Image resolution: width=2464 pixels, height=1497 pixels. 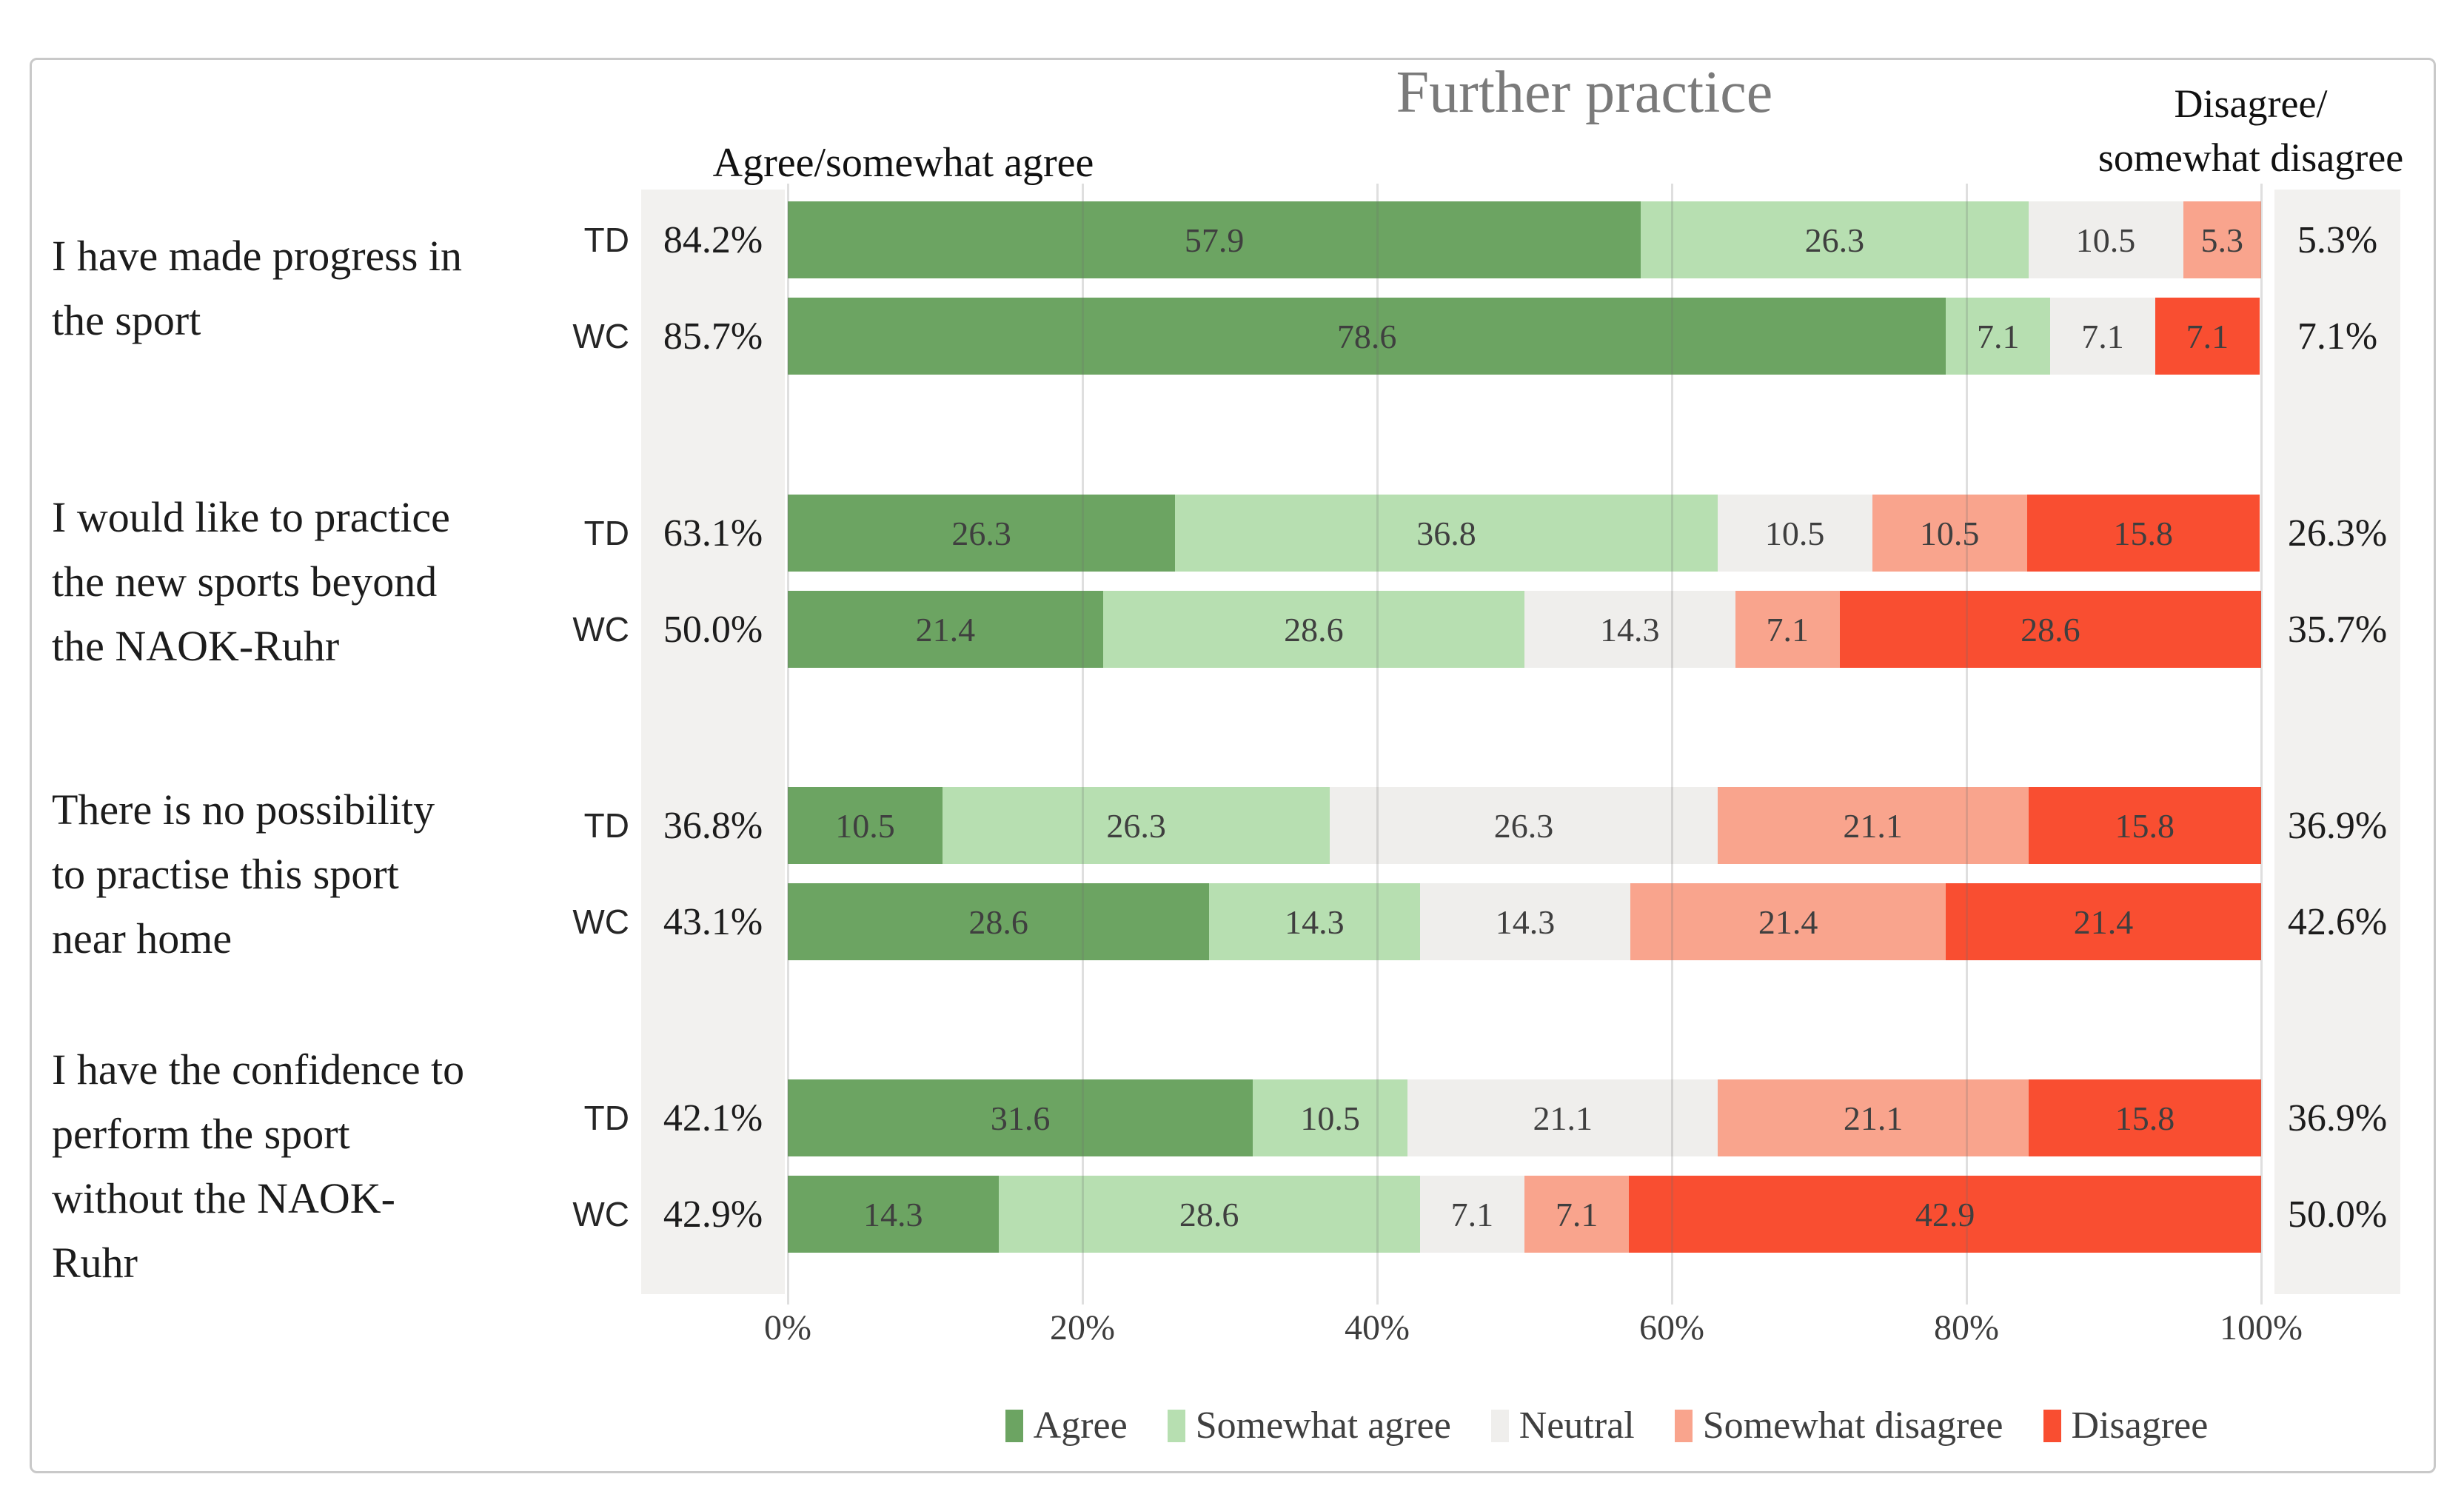 What do you see at coordinates (1446, 533) in the screenshot?
I see `bar-segment-value: 36.8` at bounding box center [1446, 533].